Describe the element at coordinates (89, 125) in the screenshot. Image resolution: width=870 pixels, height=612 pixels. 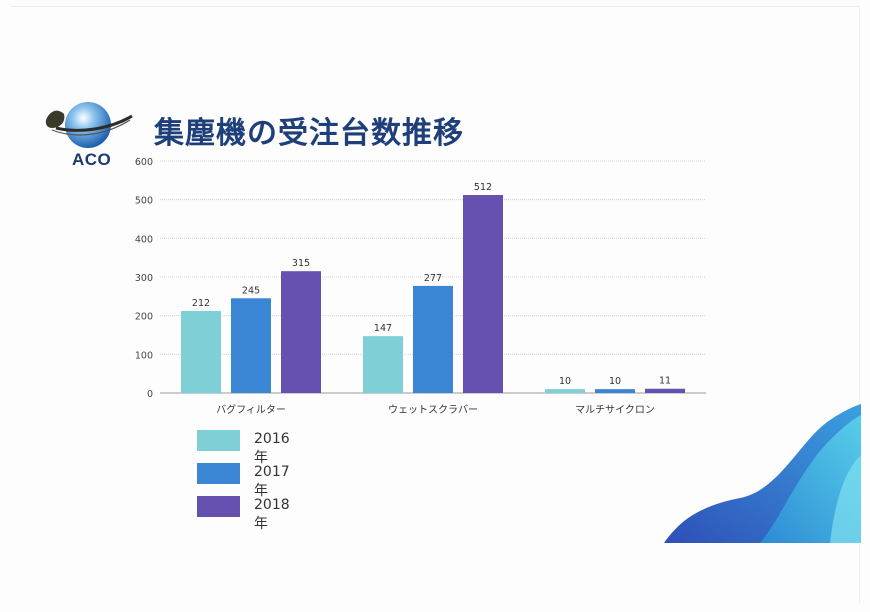
I see `aco-globe-logo-icon` at that location.